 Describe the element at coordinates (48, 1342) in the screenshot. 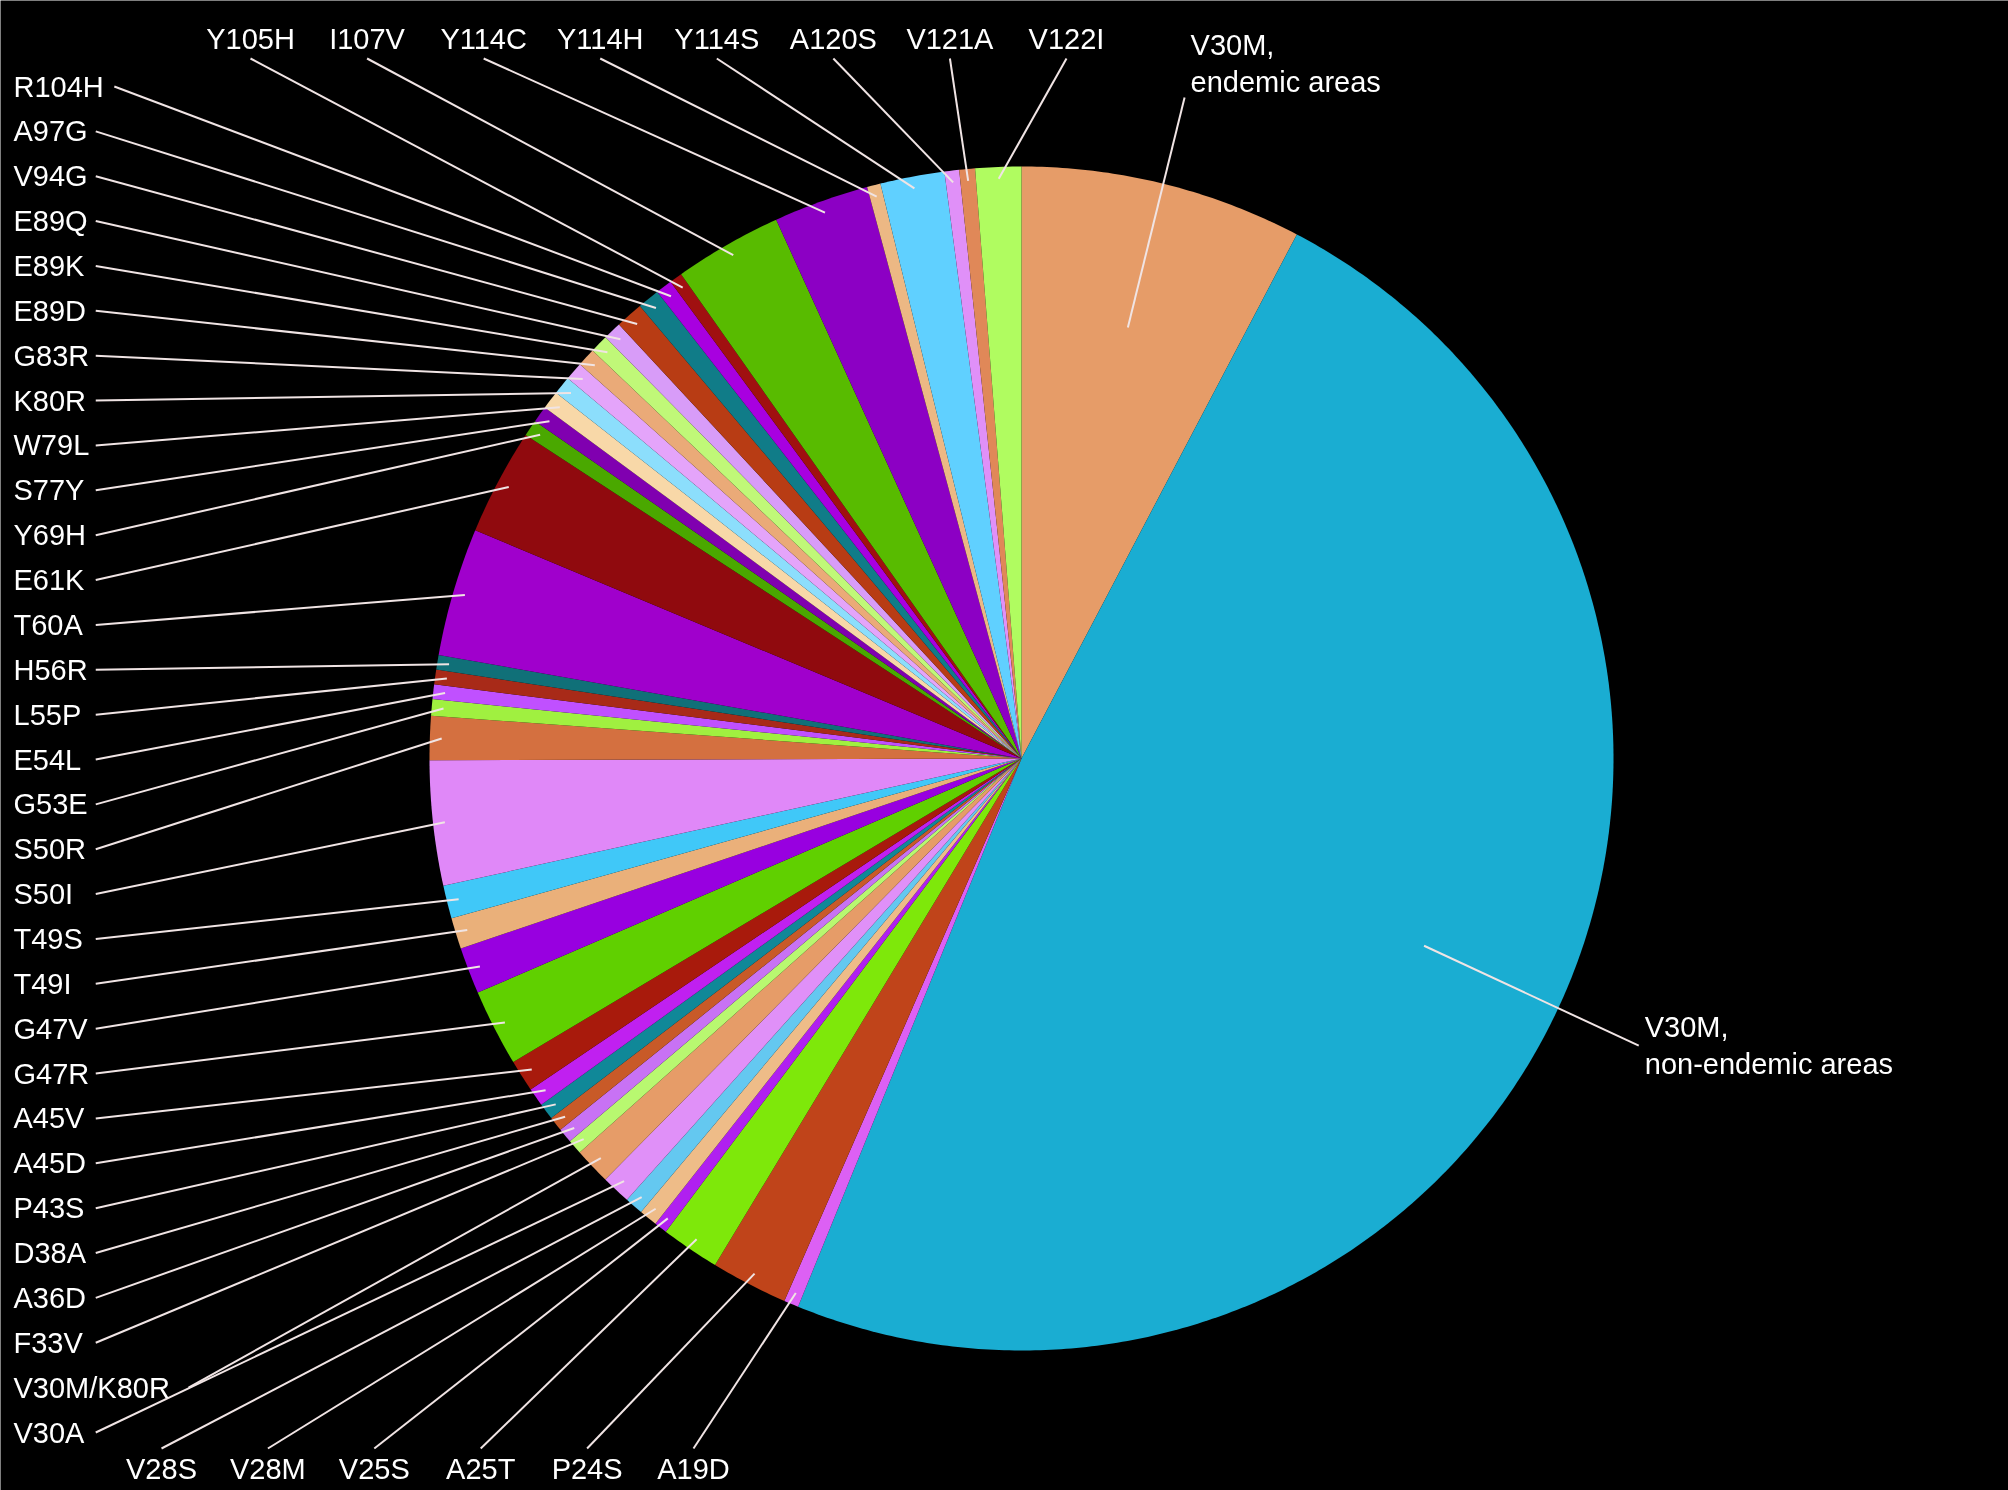

I see `slice-label: F33V` at that location.